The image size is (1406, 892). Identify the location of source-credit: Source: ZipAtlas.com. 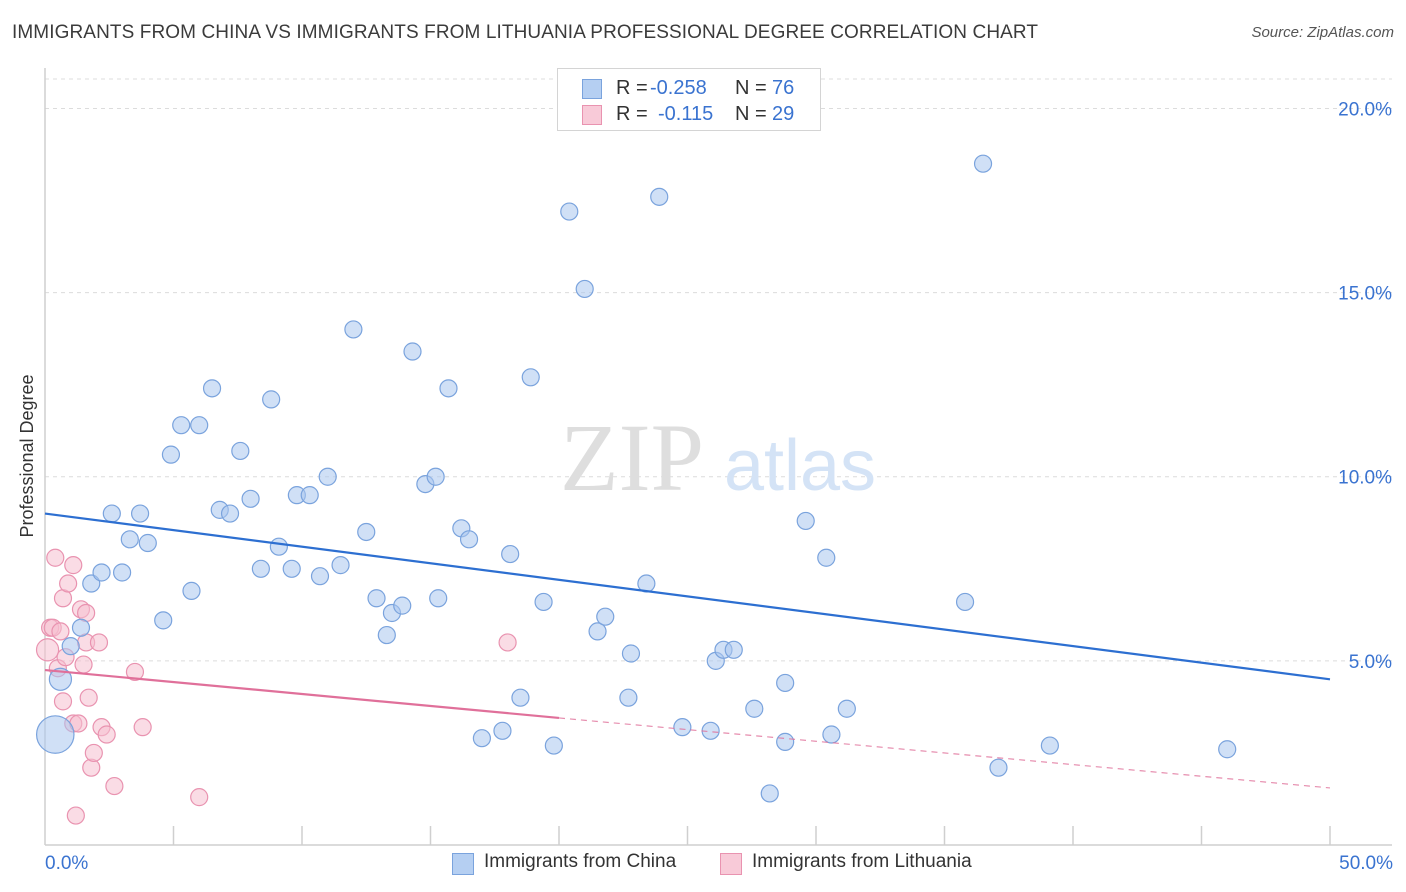
(1322, 32).